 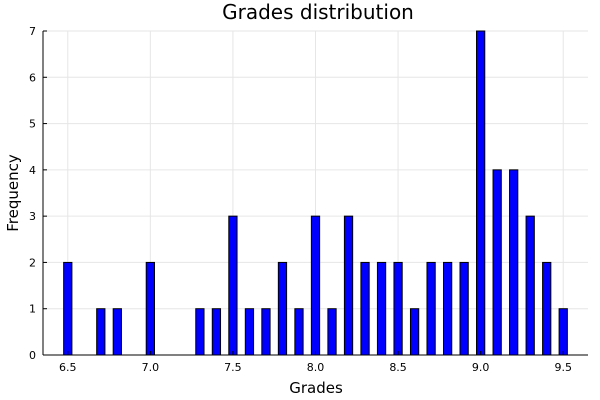 I want to click on x-tick-label: 8.5, so click(x=398, y=367).